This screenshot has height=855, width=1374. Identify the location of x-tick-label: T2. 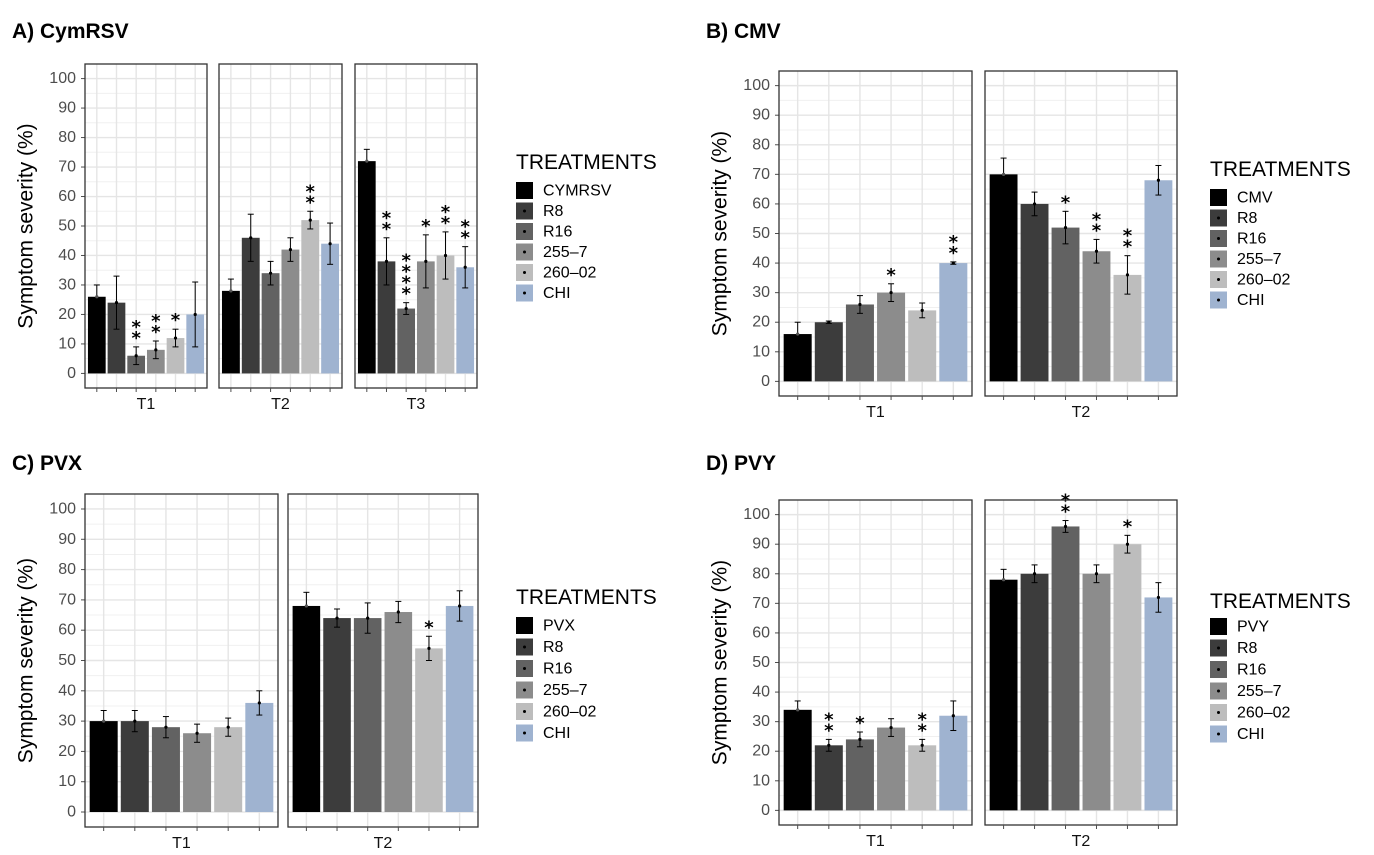
(280, 404).